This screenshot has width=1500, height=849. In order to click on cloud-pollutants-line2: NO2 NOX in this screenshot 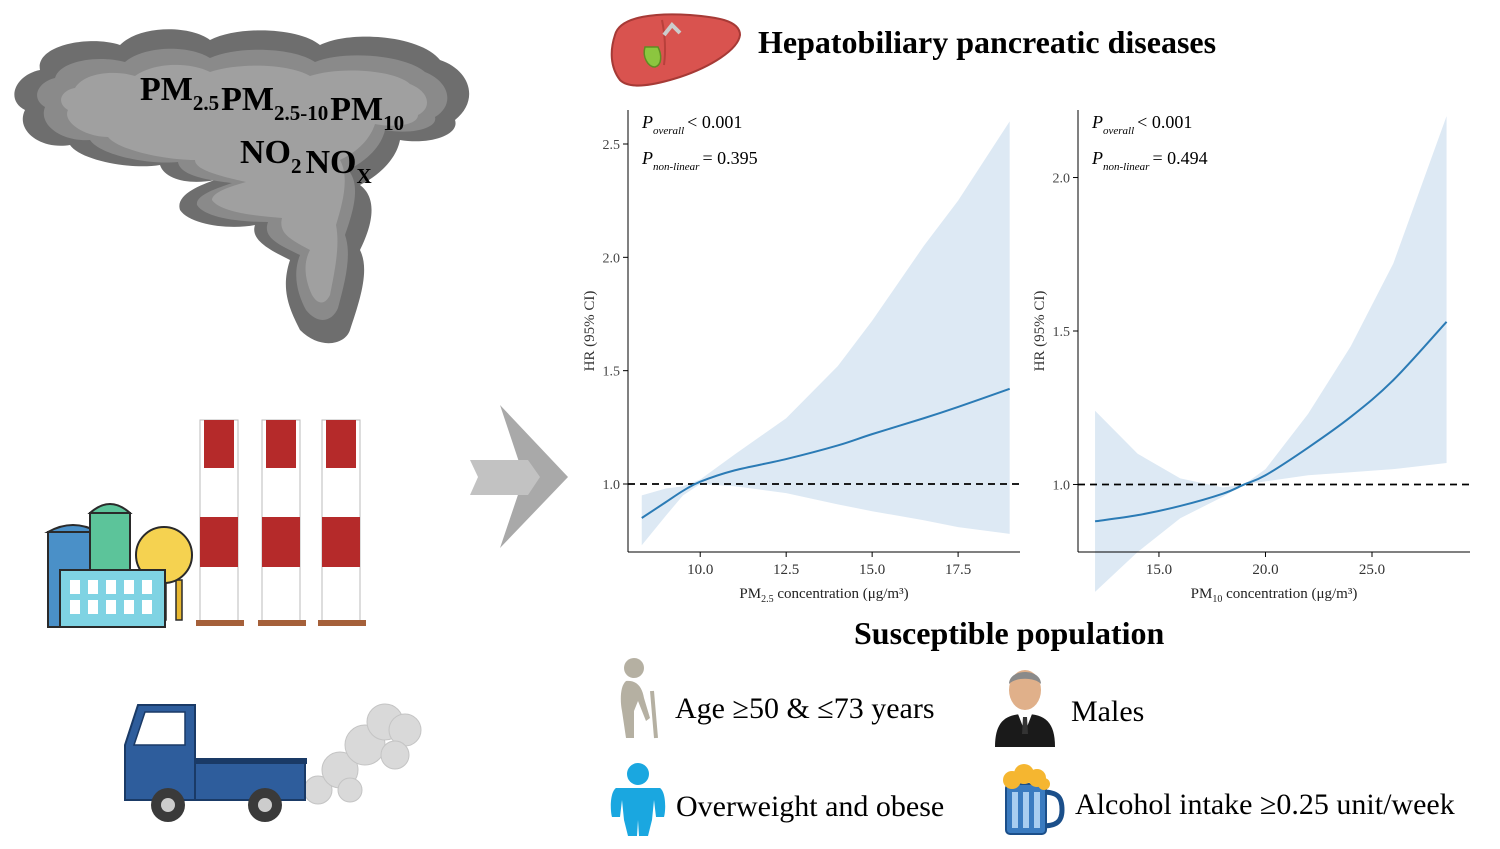, I will do `click(306, 161)`.